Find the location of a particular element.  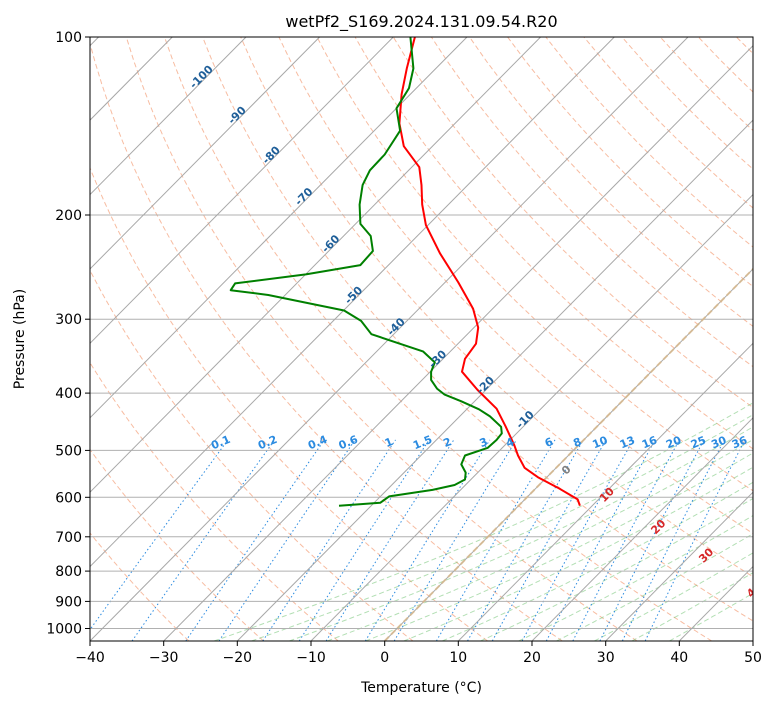

x-axis: −40 −30 −20 −10 0 10 20 30 40 50 is located at coordinates (418, 653).